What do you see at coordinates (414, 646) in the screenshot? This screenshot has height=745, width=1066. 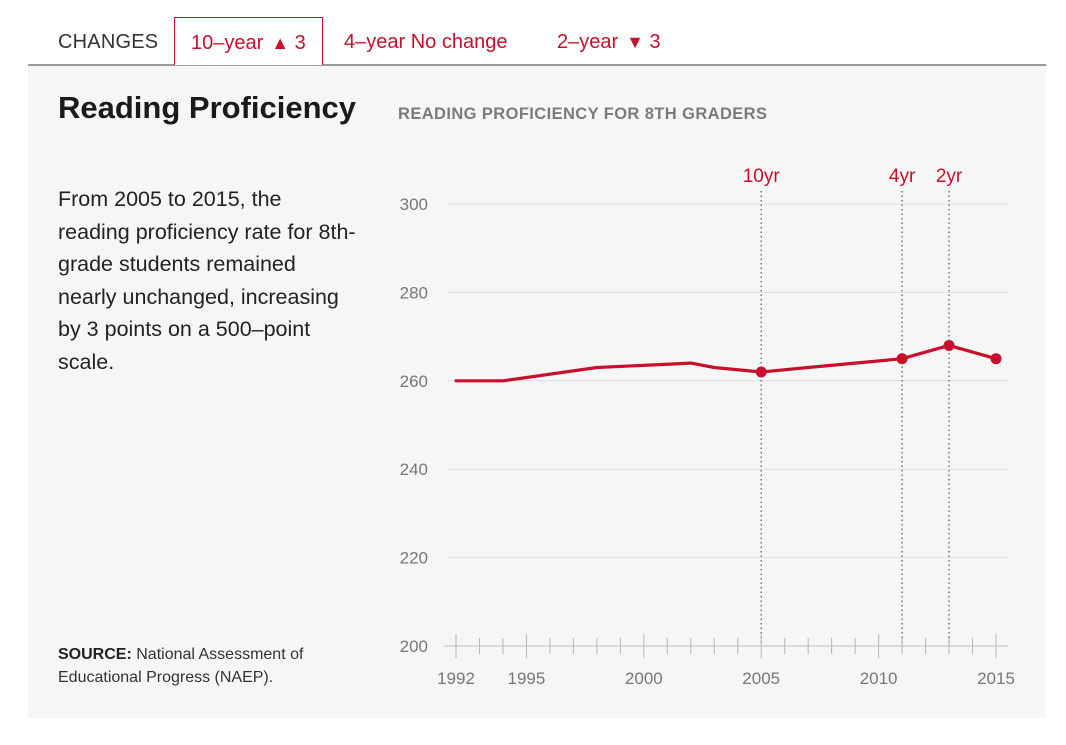 I see `y-tick-label-200: 200` at bounding box center [414, 646].